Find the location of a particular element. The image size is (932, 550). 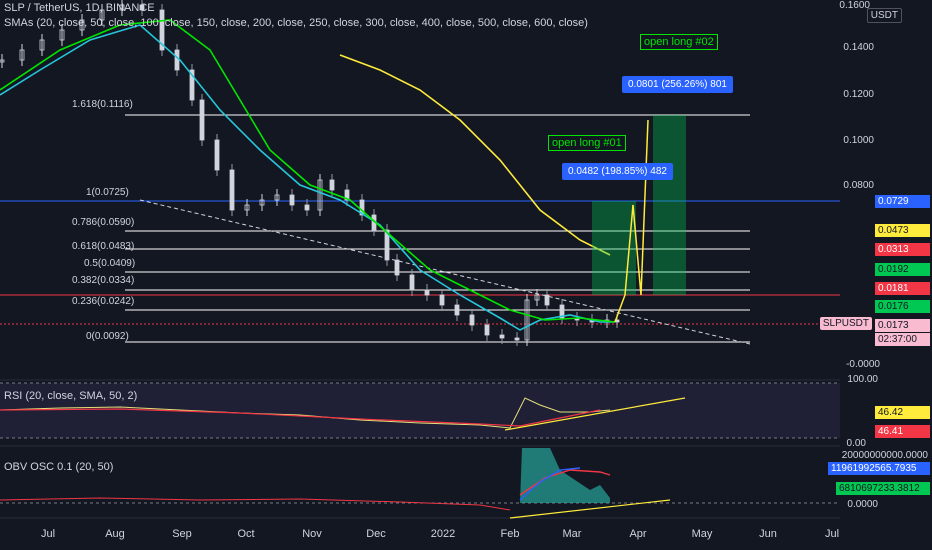

price-tag-cyan: 0.0176 is located at coordinates (902, 306).